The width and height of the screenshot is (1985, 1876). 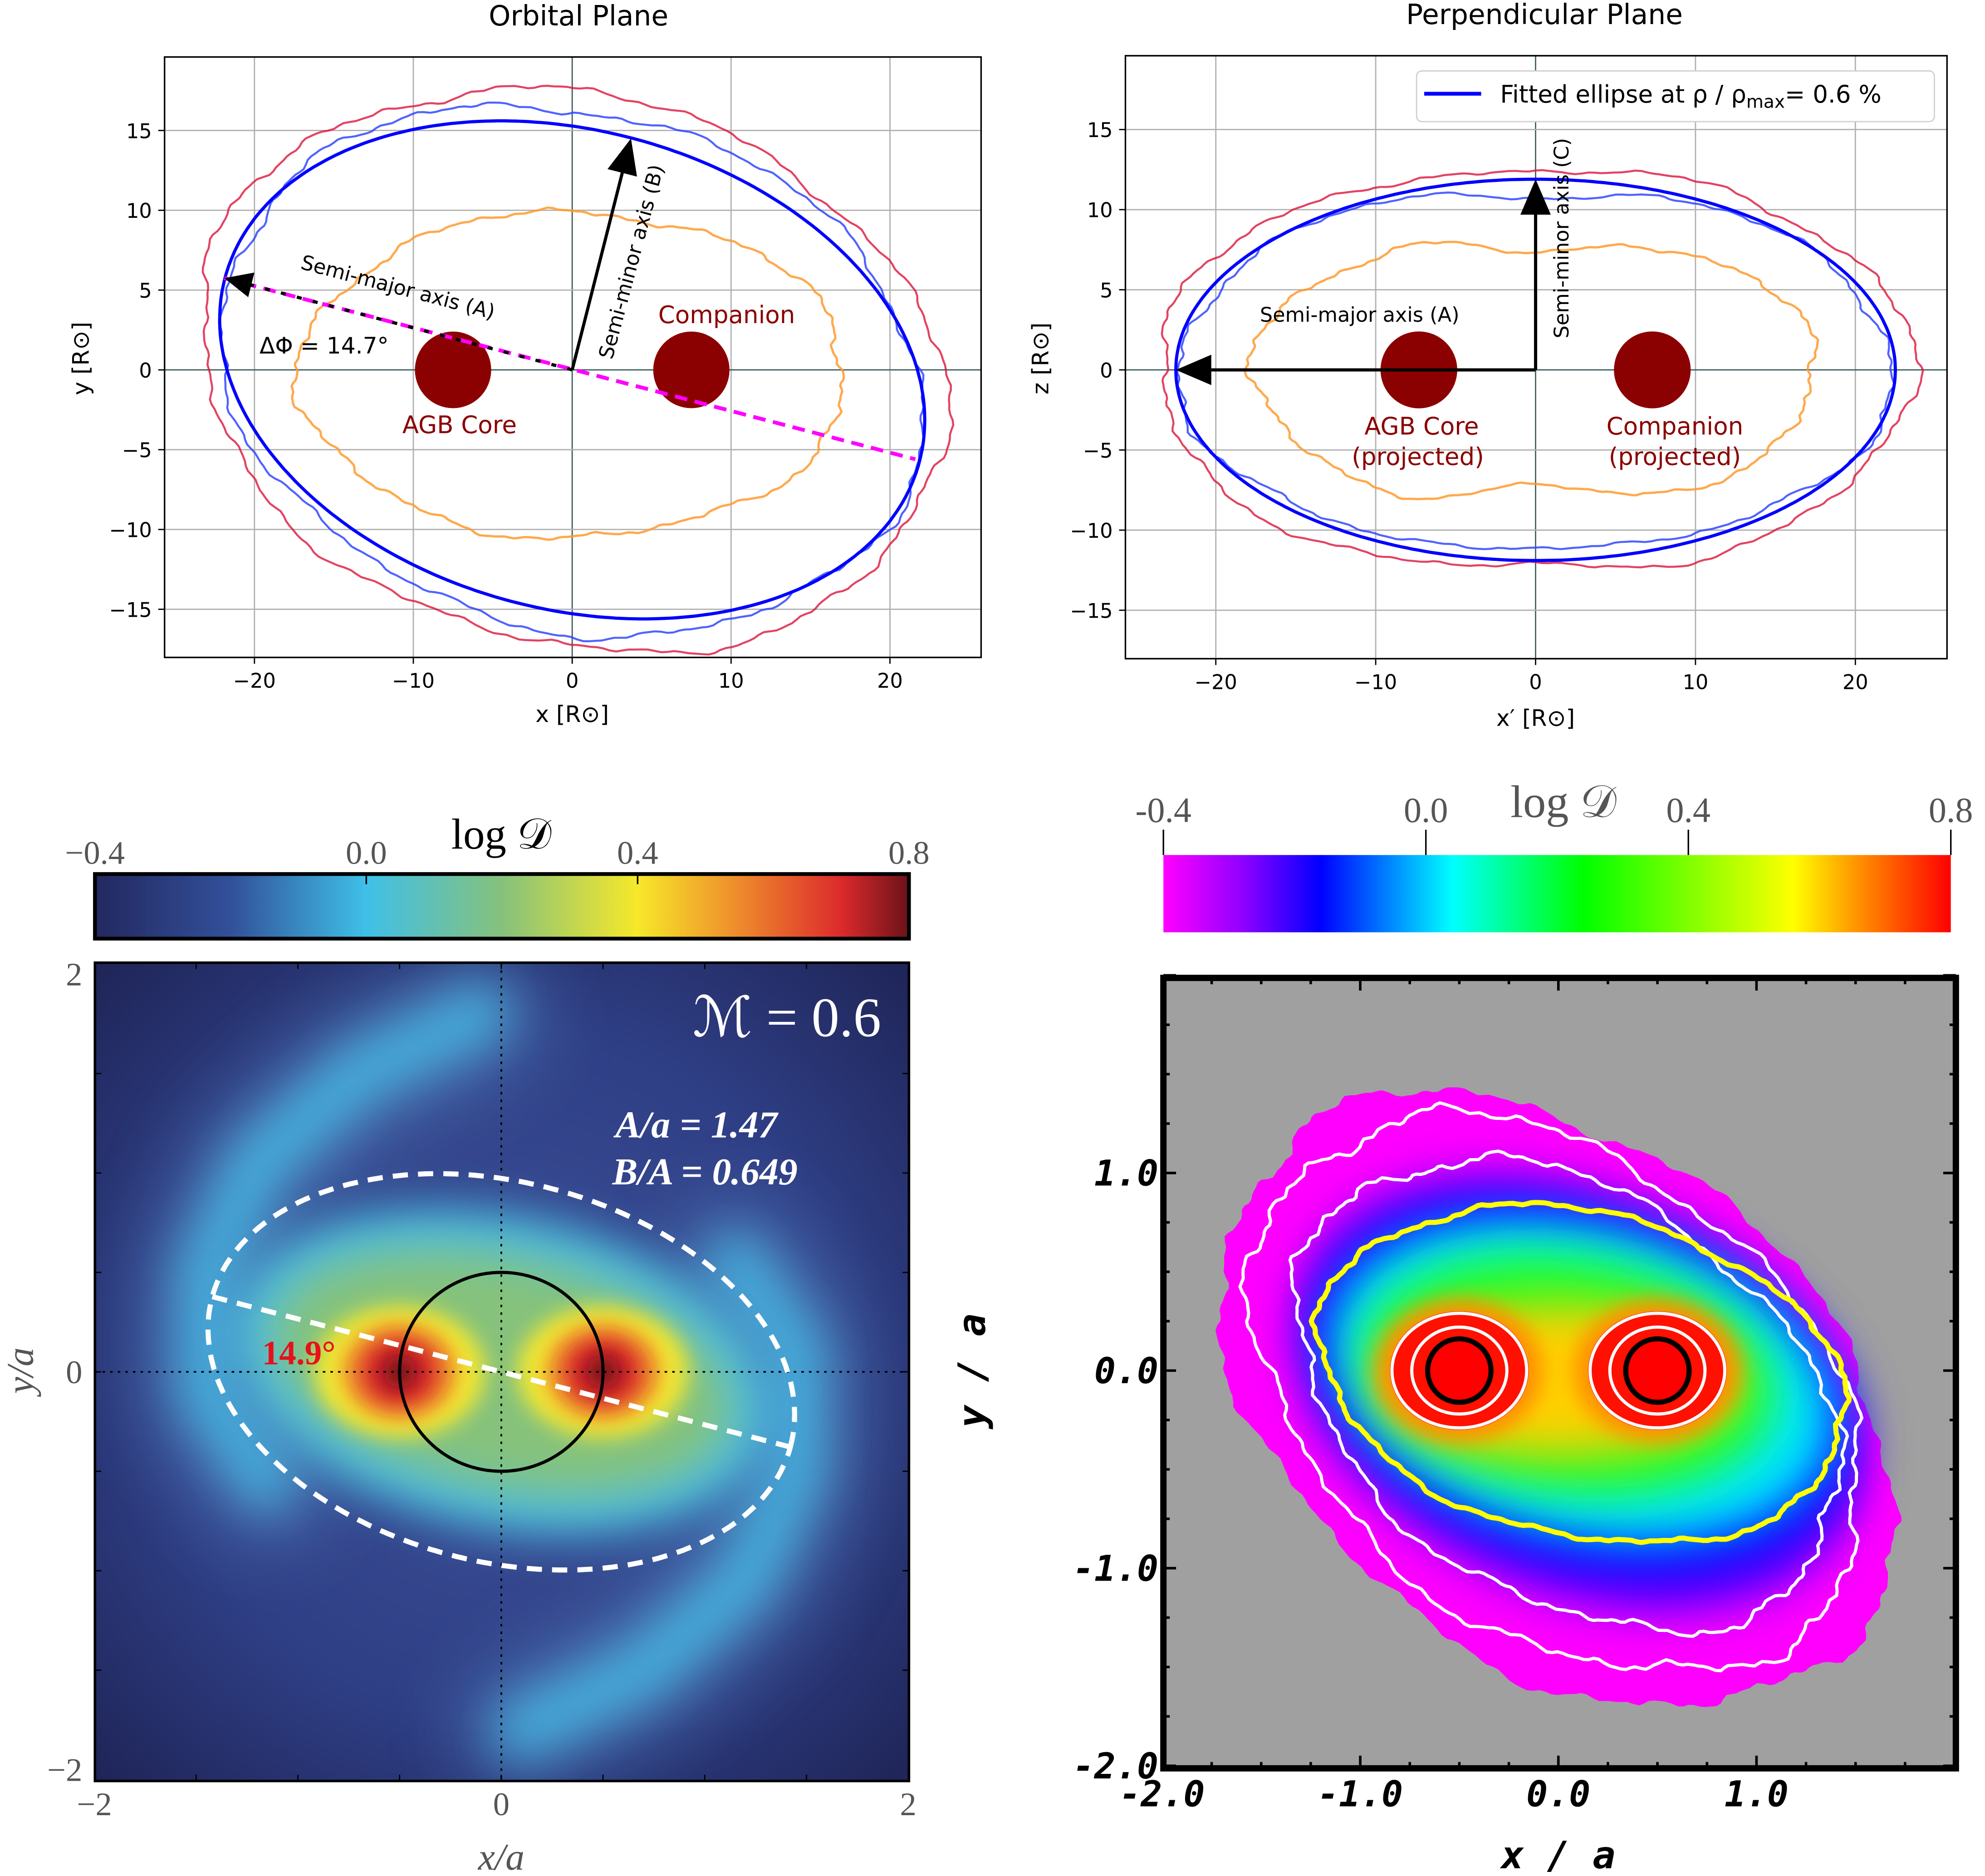 What do you see at coordinates (1126, 1174) in the screenshot?
I see `y-tick-label: 1.0` at bounding box center [1126, 1174].